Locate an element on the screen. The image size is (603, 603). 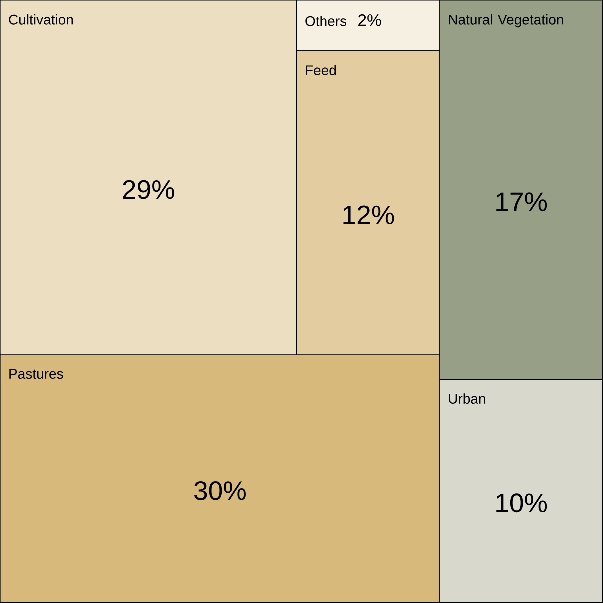
category-label: Feed is located at coordinates (321, 70).